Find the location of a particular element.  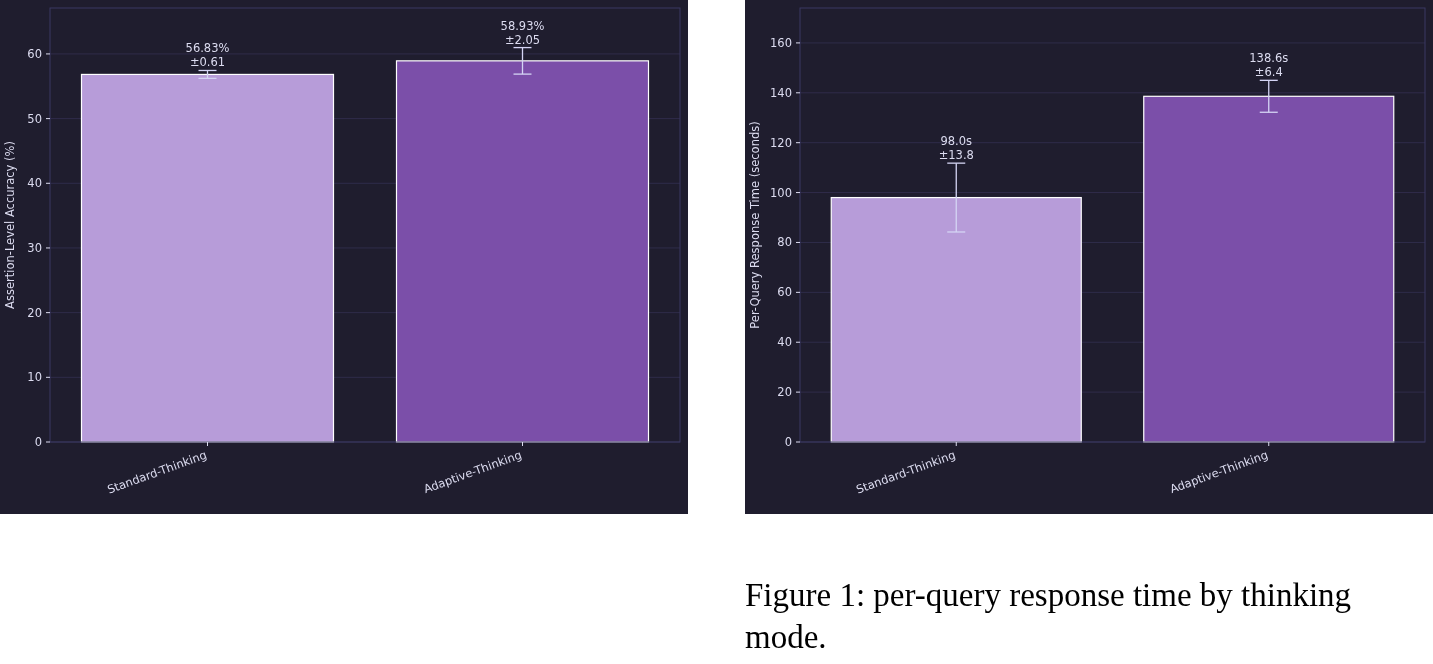

y-tick-label: 50 is located at coordinates (34, 118).